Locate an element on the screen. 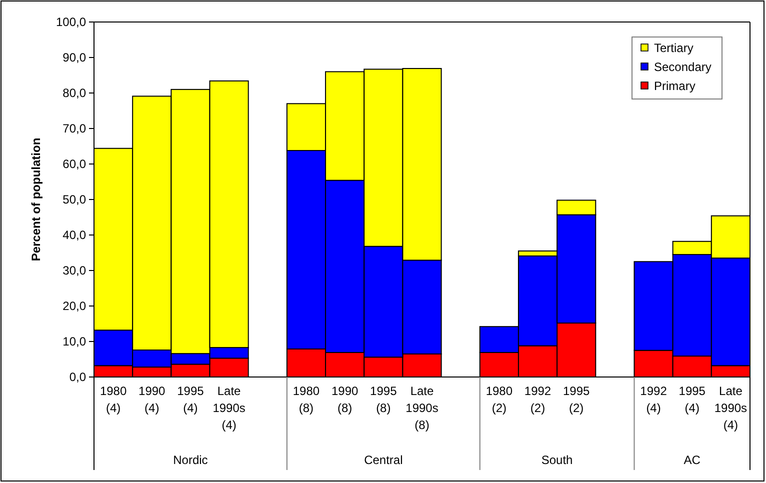 The height and width of the screenshot is (483, 766). x-tick-label: 1992 (4) is located at coordinates (654, 399).